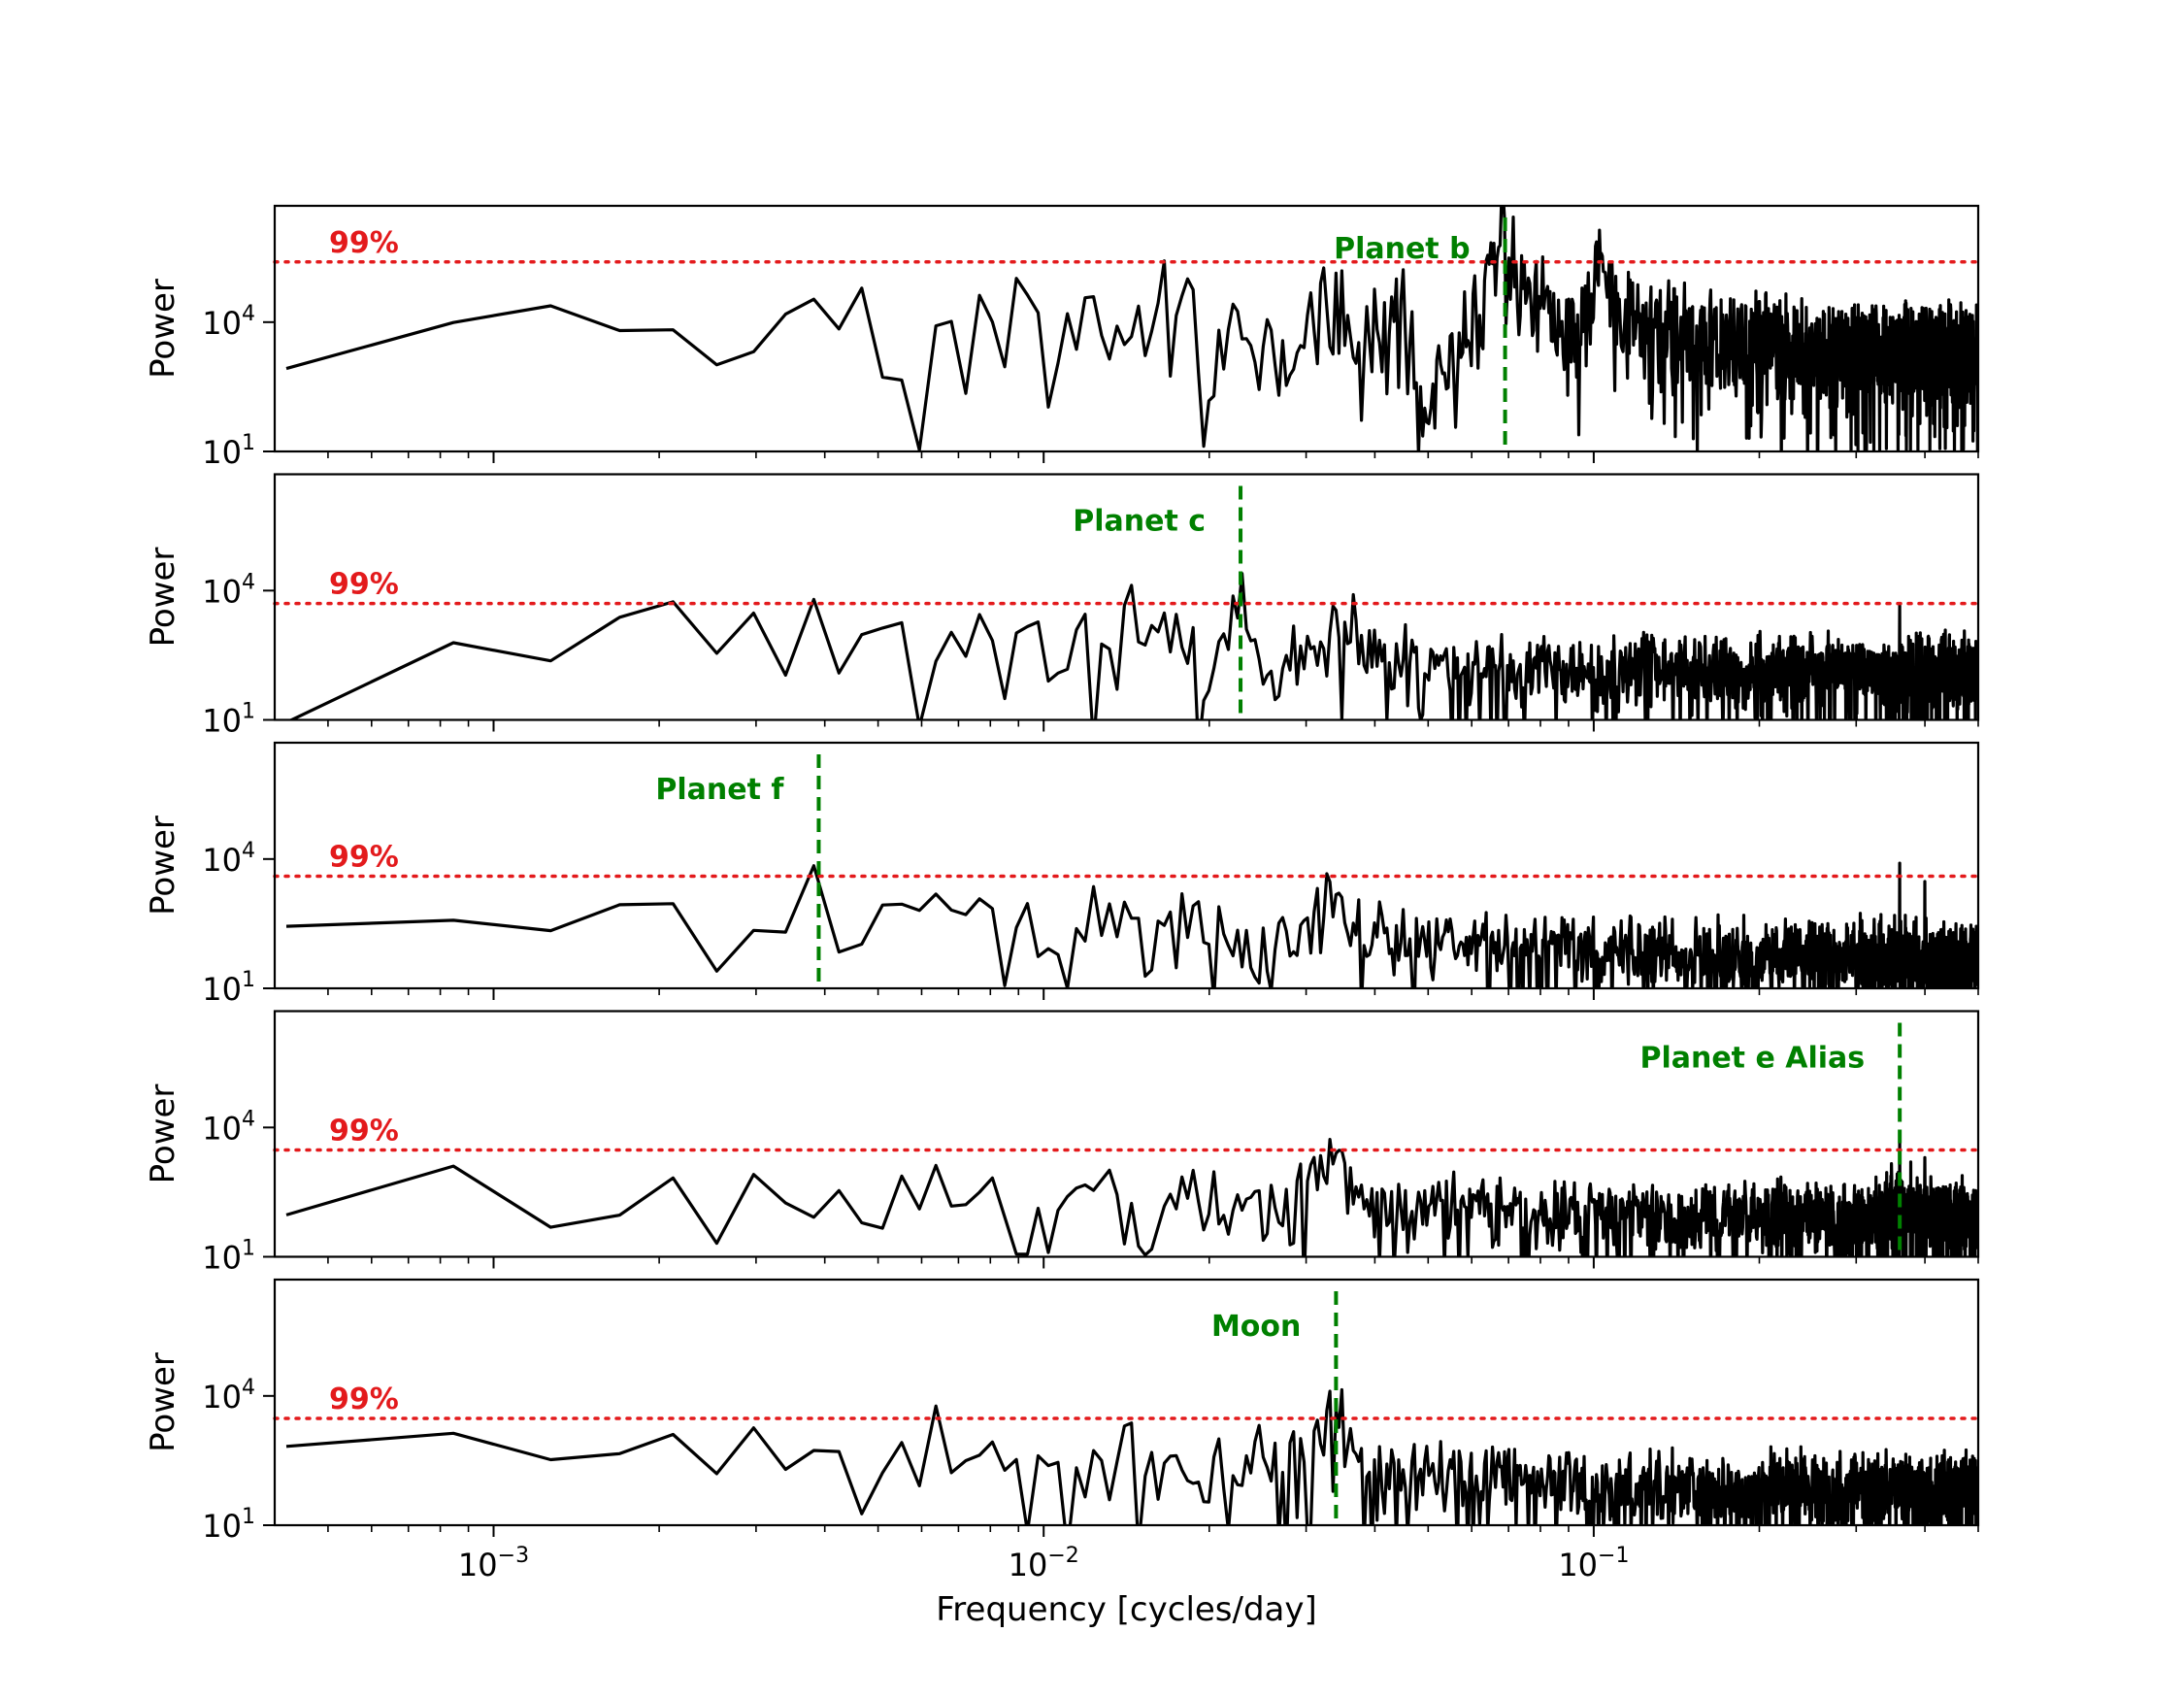 The height and width of the screenshot is (1699, 2184). What do you see at coordinates (1593, 1563) in the screenshot?
I see `x-tick-label-3: 10⁻¹` at bounding box center [1593, 1563].